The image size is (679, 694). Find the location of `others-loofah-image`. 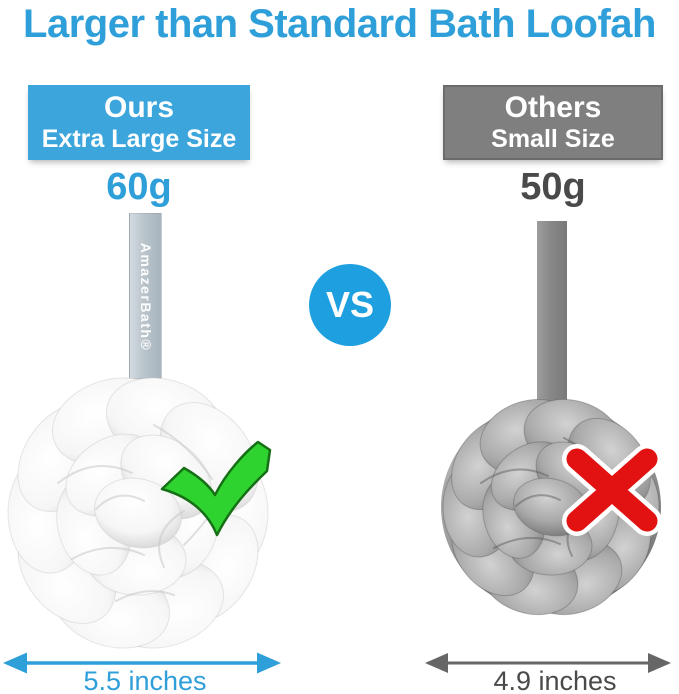

others-loofah-image is located at coordinates (551, 507).